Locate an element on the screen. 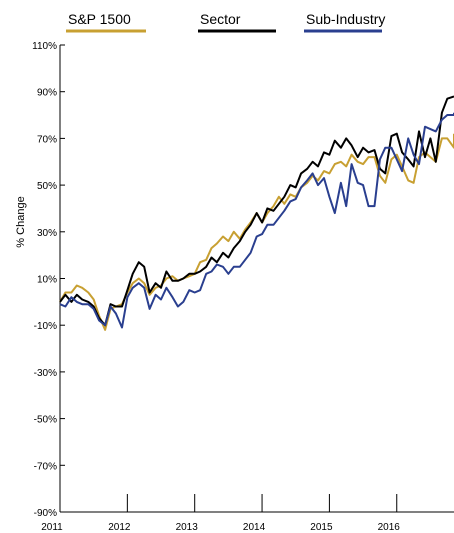 This screenshot has height=533, width=454. y-tick-label: -90% is located at coordinates (45, 513).